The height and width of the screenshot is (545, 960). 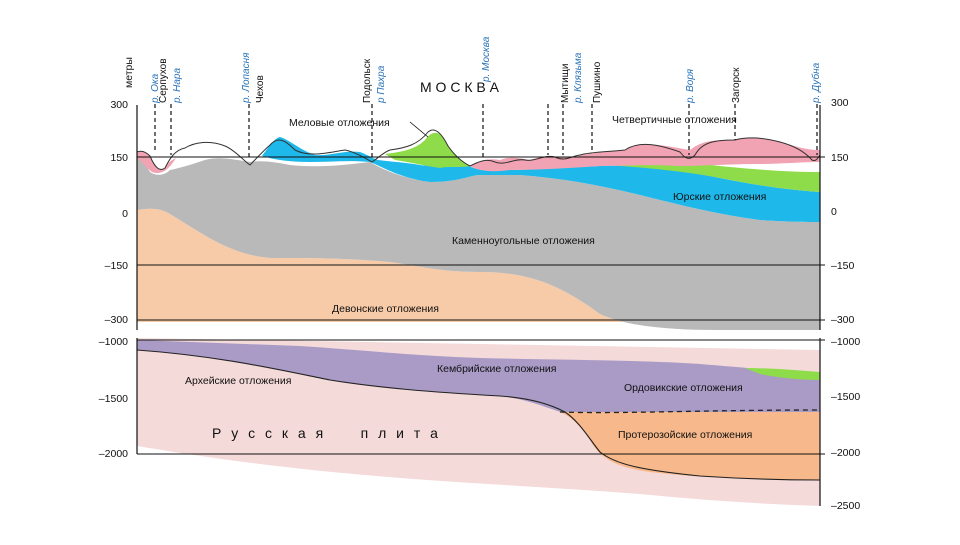 I want to click on tick-left-300: 300, so click(x=119, y=105).